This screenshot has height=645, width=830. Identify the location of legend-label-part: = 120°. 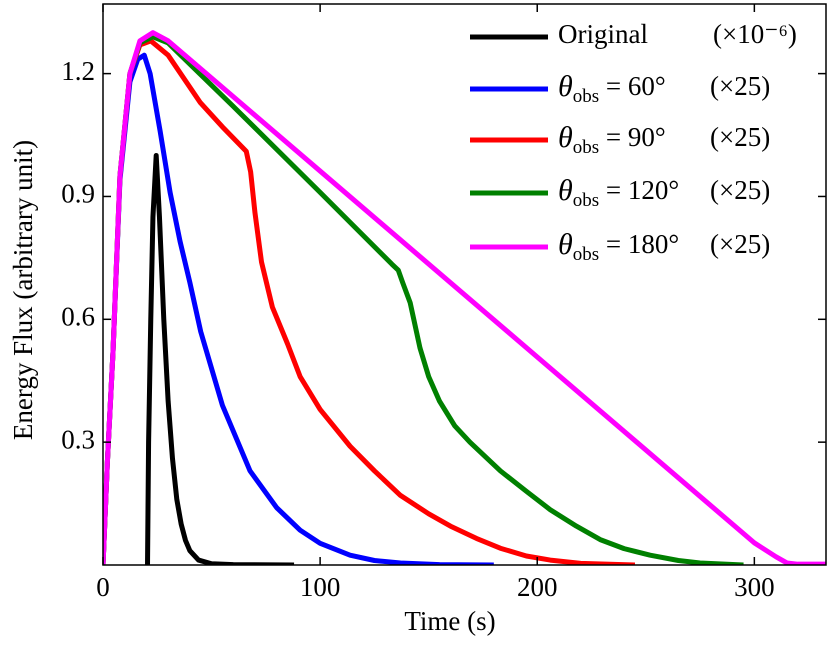
(639, 190).